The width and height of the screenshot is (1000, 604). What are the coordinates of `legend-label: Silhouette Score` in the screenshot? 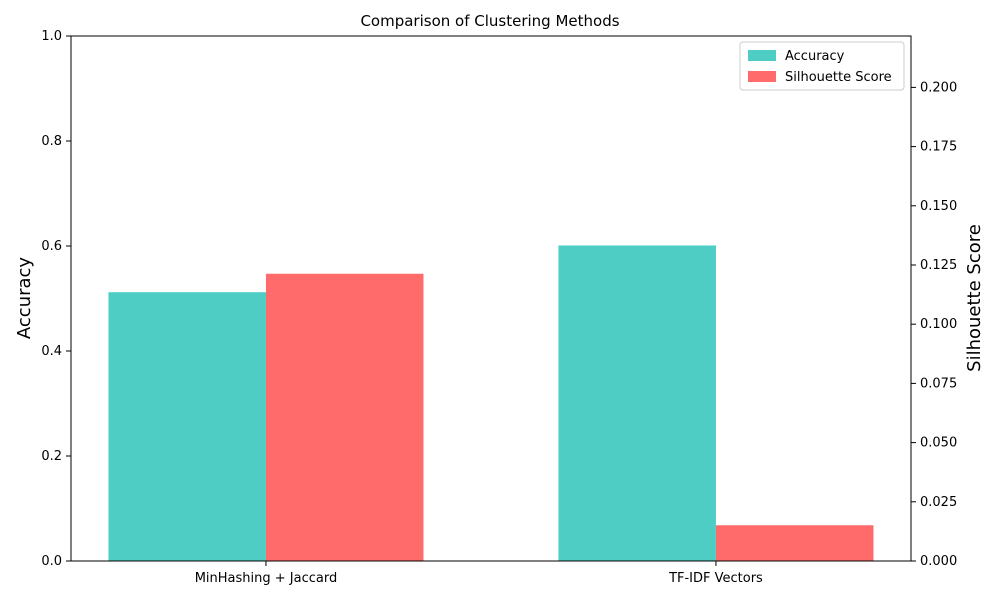 It's located at (838, 77).